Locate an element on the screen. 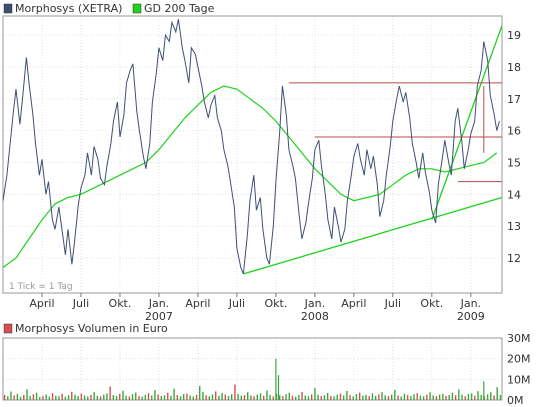 This screenshot has height=407, width=545. legend-volume: Morphosys Volumen in Euro is located at coordinates (85, 328).